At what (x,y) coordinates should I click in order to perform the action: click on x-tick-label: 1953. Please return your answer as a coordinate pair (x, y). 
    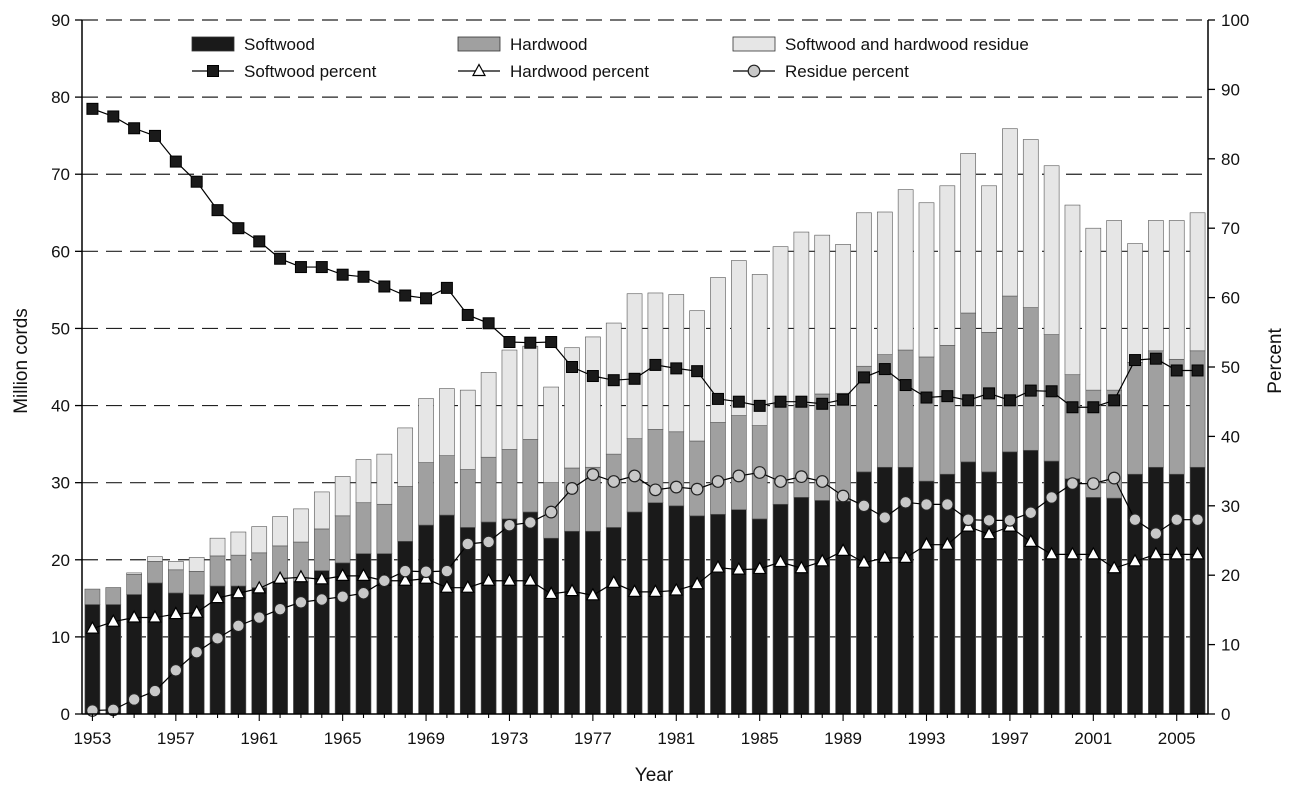
    Looking at the image, I should click on (93, 738).